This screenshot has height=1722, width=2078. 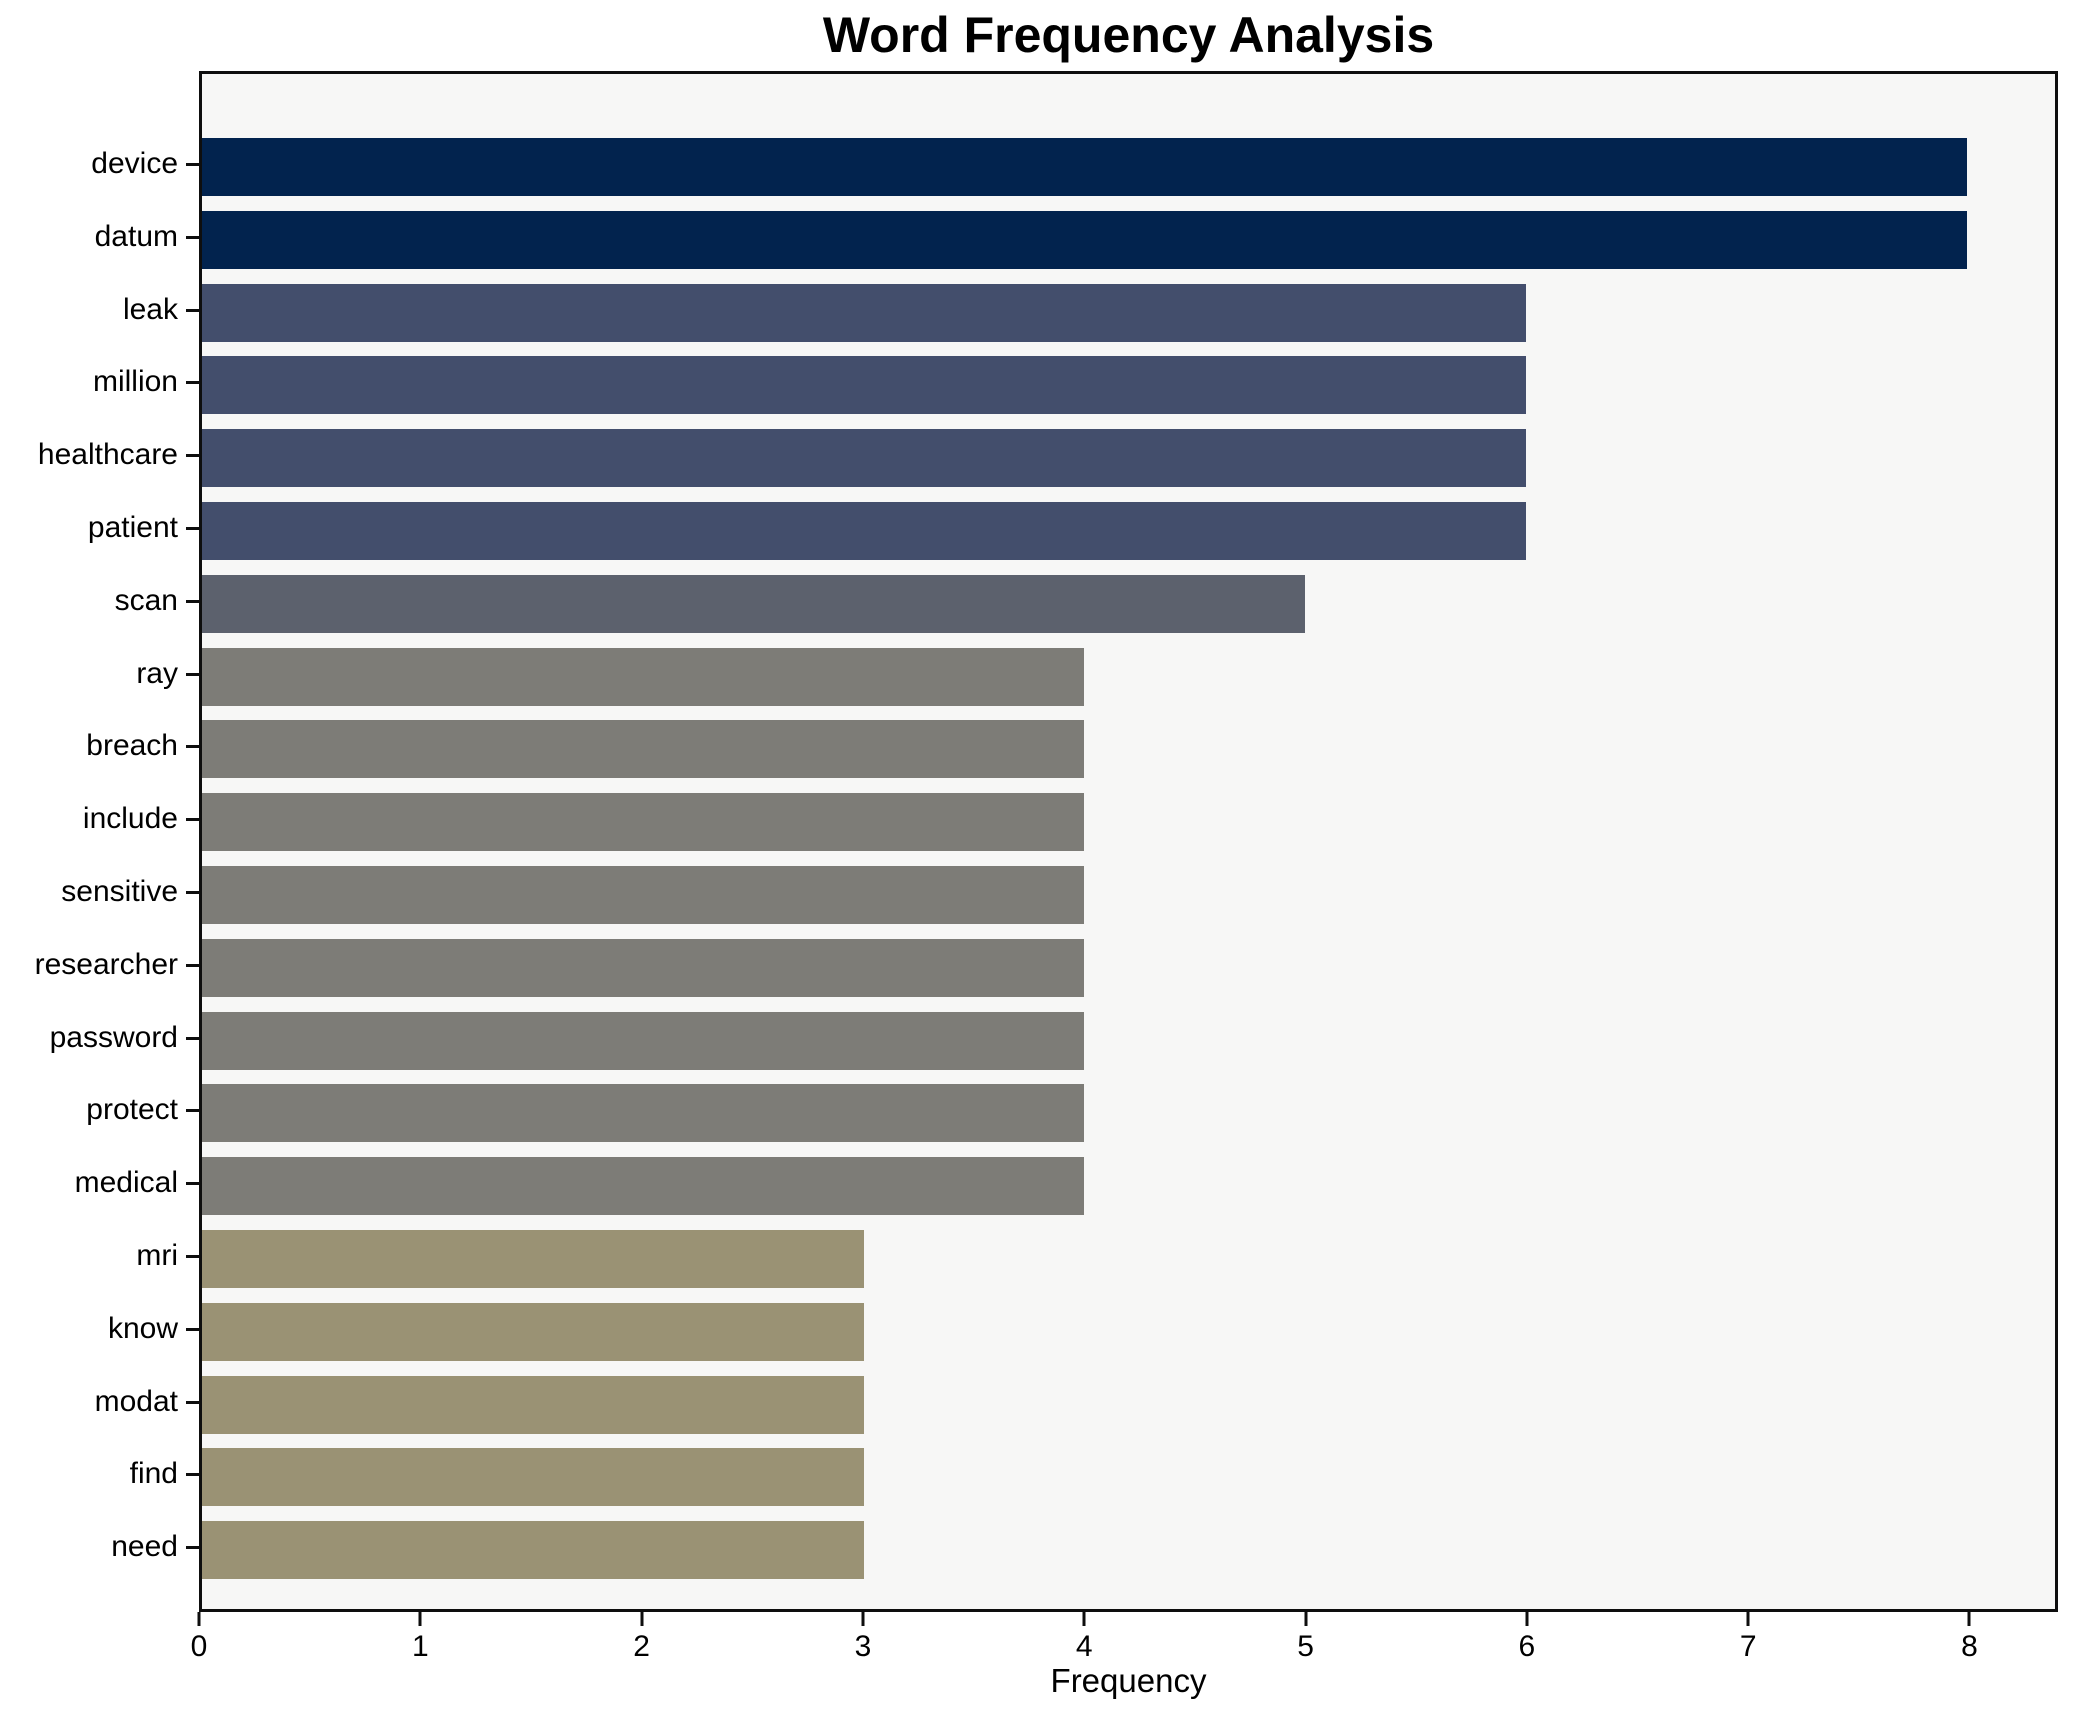 I want to click on y-tick-label-healthcare: healthcare, so click(x=107, y=455).